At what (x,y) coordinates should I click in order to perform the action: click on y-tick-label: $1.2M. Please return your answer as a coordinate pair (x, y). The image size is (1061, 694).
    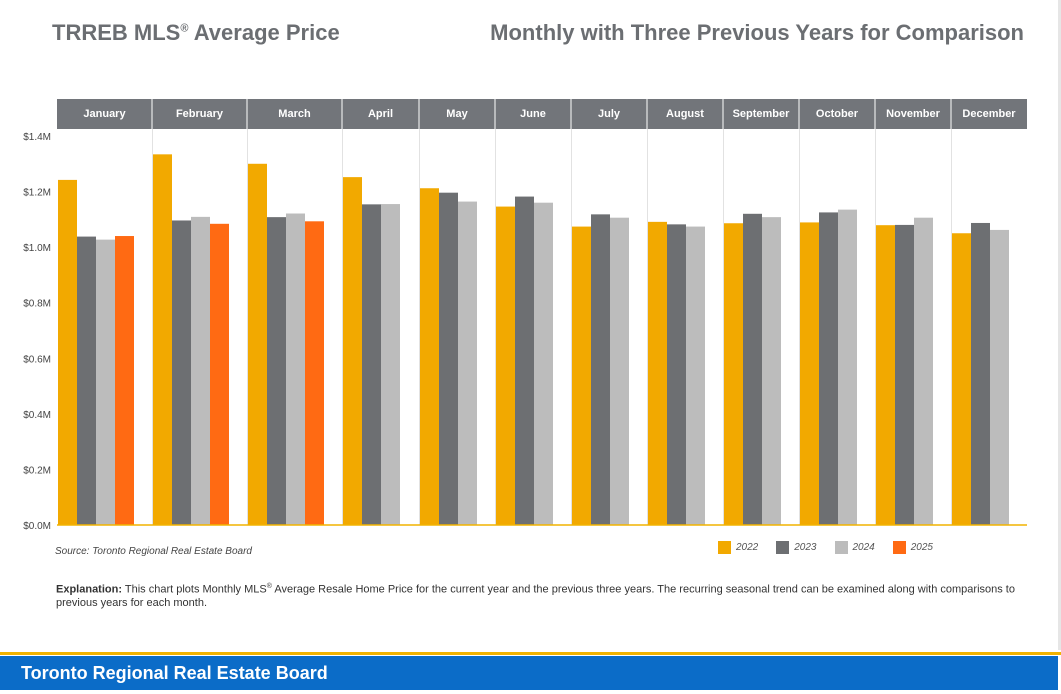
    Looking at the image, I should click on (37, 193).